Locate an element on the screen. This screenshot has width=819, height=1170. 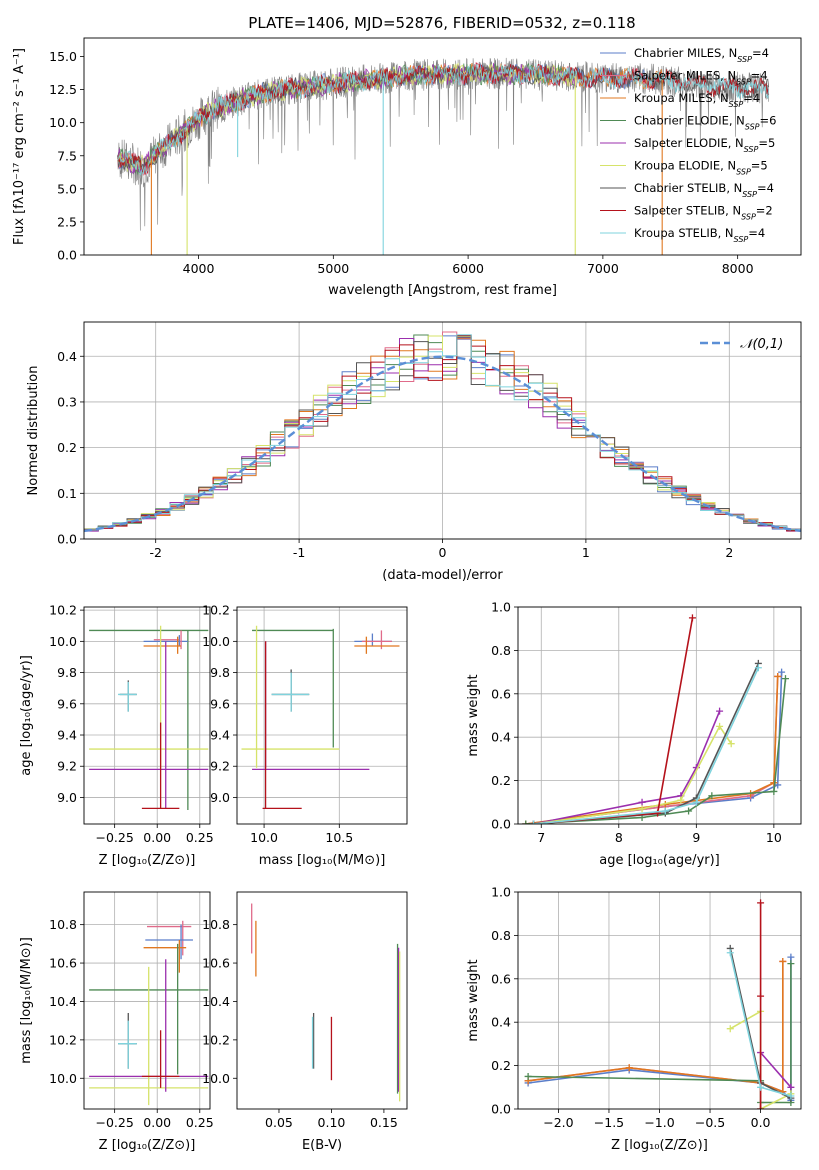
x-tick-label: 0.00 is located at coordinates (157, 837).